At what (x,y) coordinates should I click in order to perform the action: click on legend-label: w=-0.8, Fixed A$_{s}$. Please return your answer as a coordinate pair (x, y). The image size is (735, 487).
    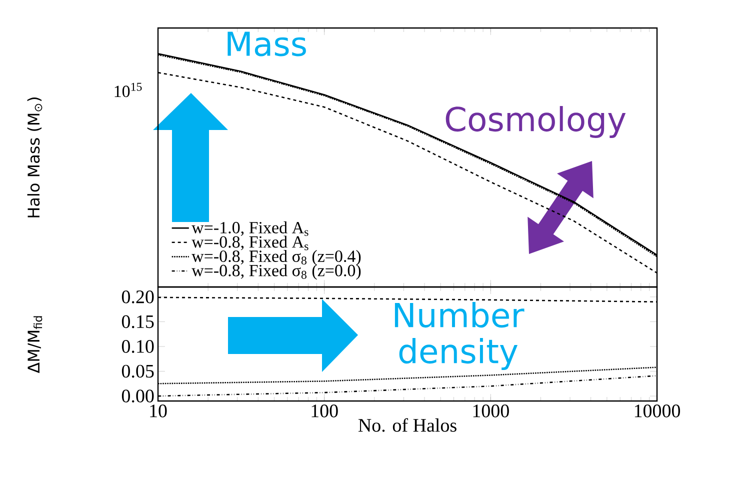
    Looking at the image, I should click on (250, 243).